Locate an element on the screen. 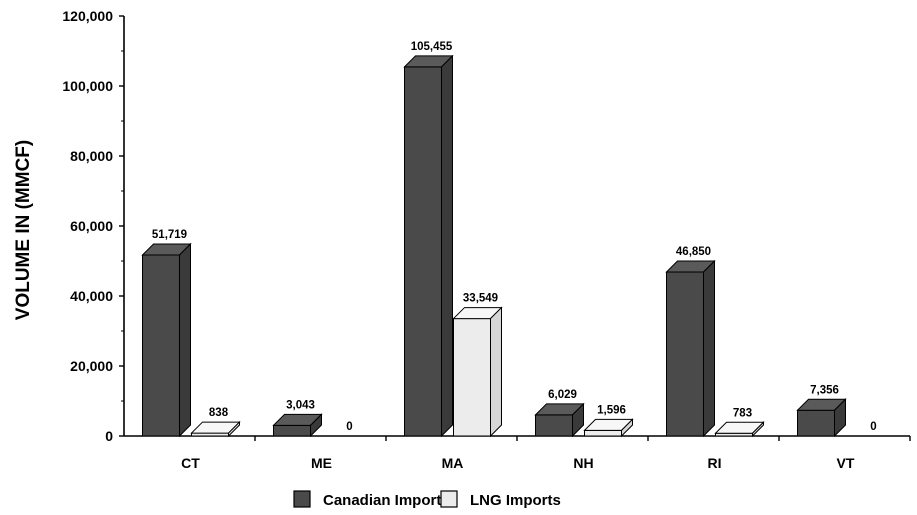  y-tick-label: 20,000 is located at coordinates (91, 366).